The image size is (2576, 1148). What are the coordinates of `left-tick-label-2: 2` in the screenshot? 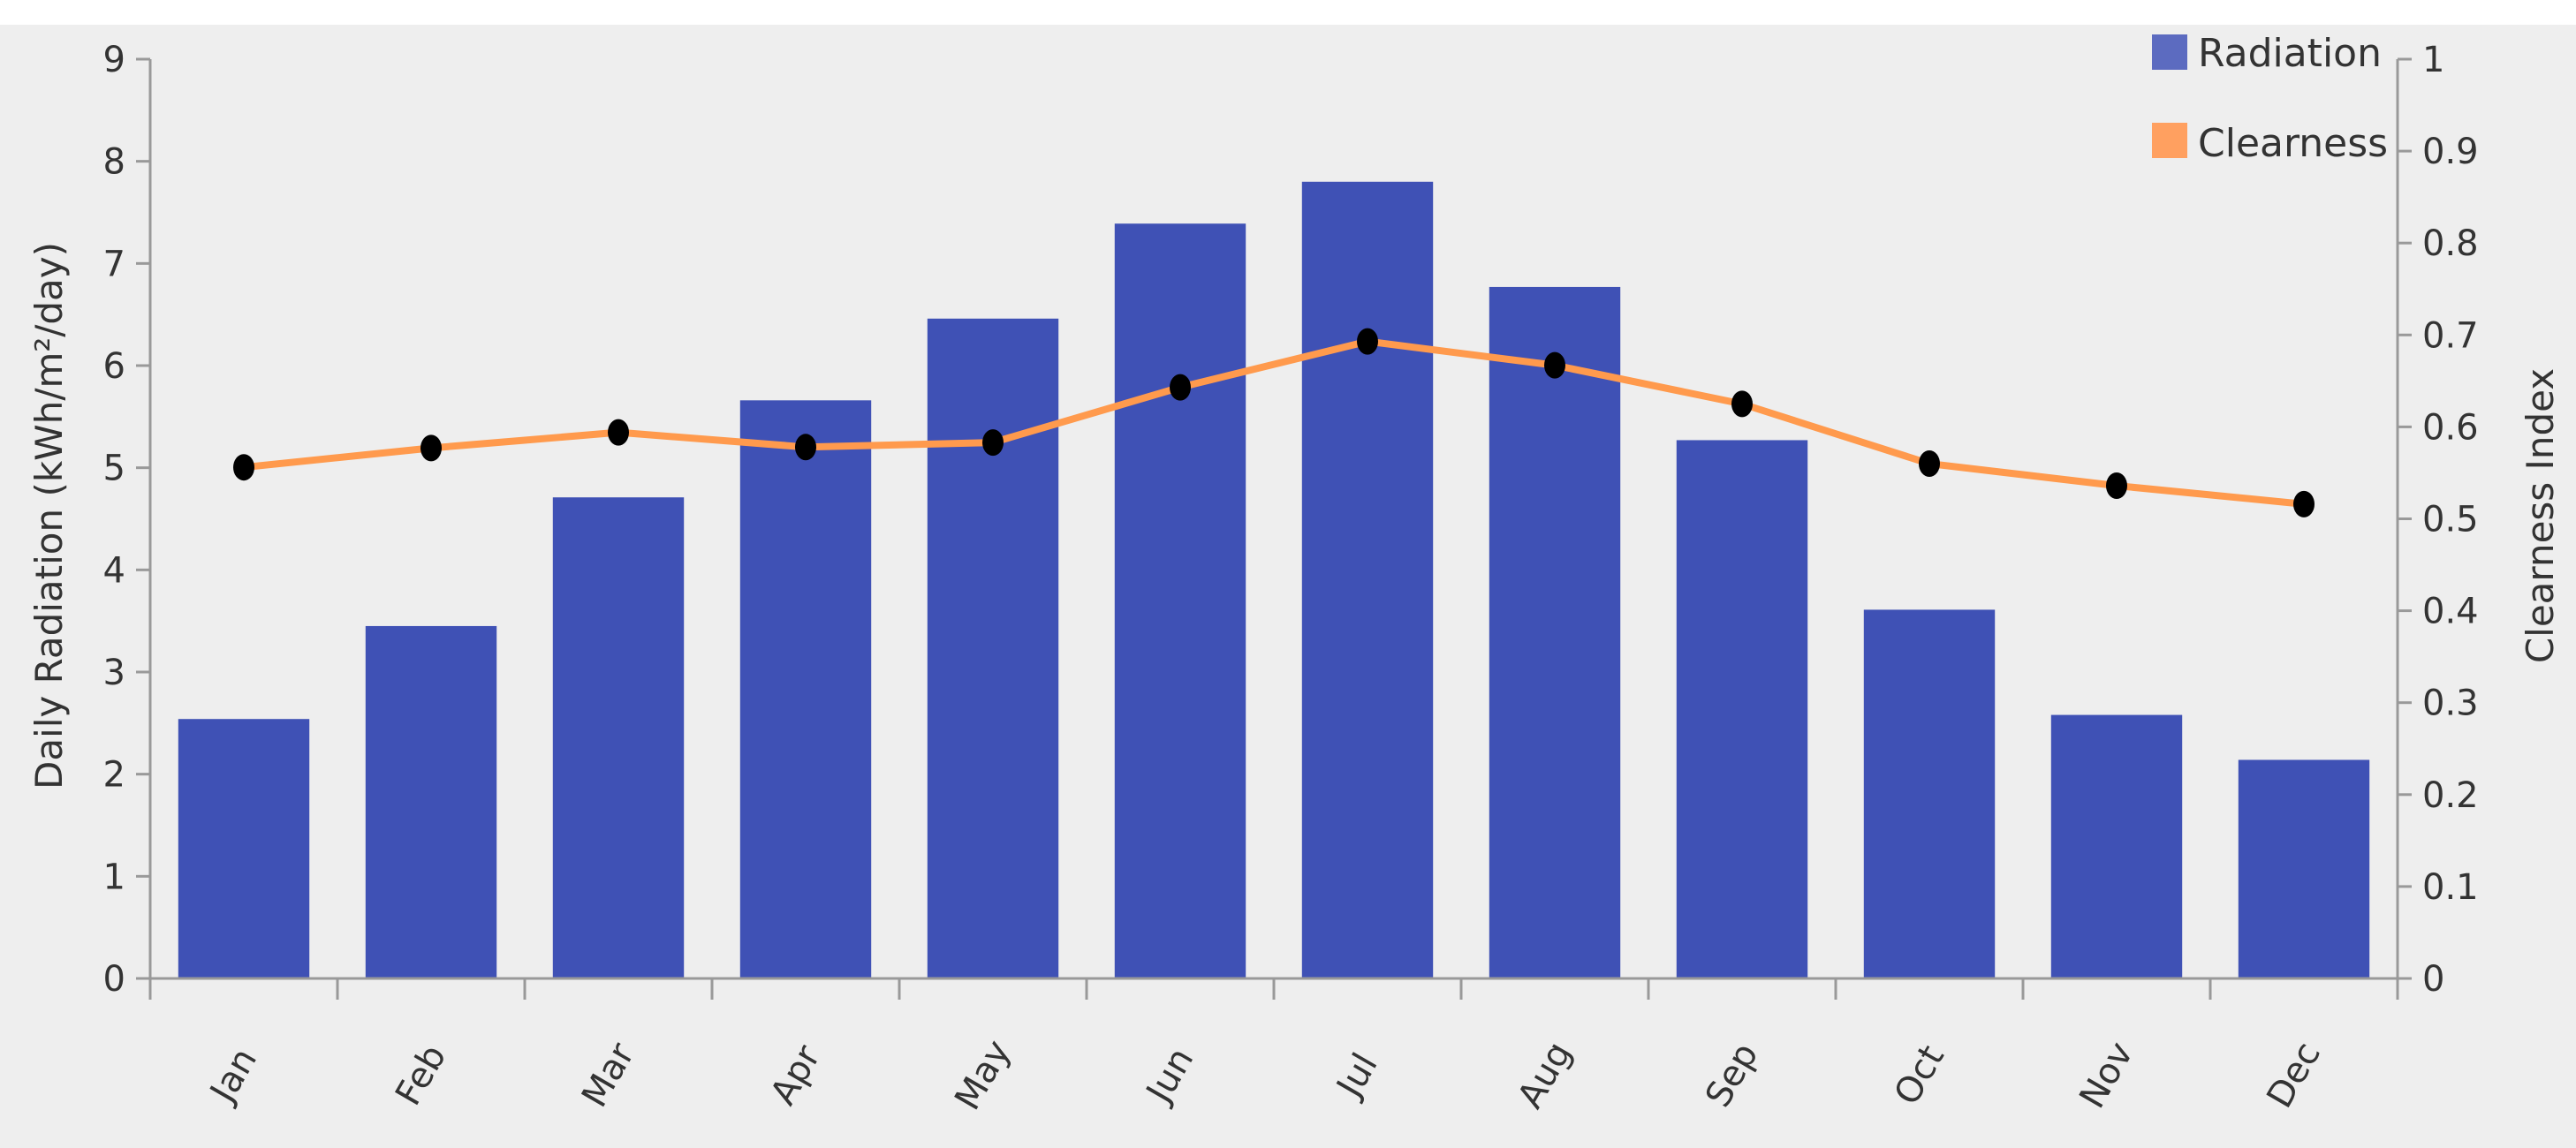 It's located at (114, 775).